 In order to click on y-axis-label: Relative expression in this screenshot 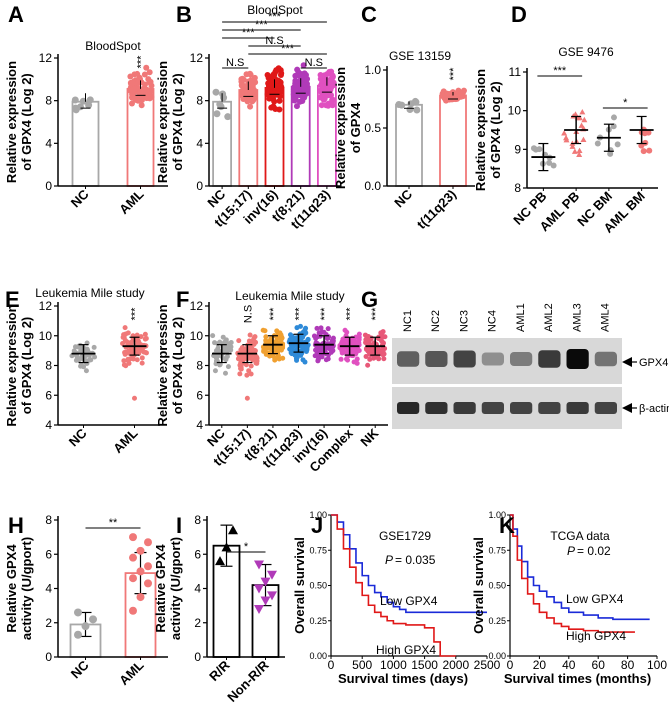, I will do `click(480, 130)`.